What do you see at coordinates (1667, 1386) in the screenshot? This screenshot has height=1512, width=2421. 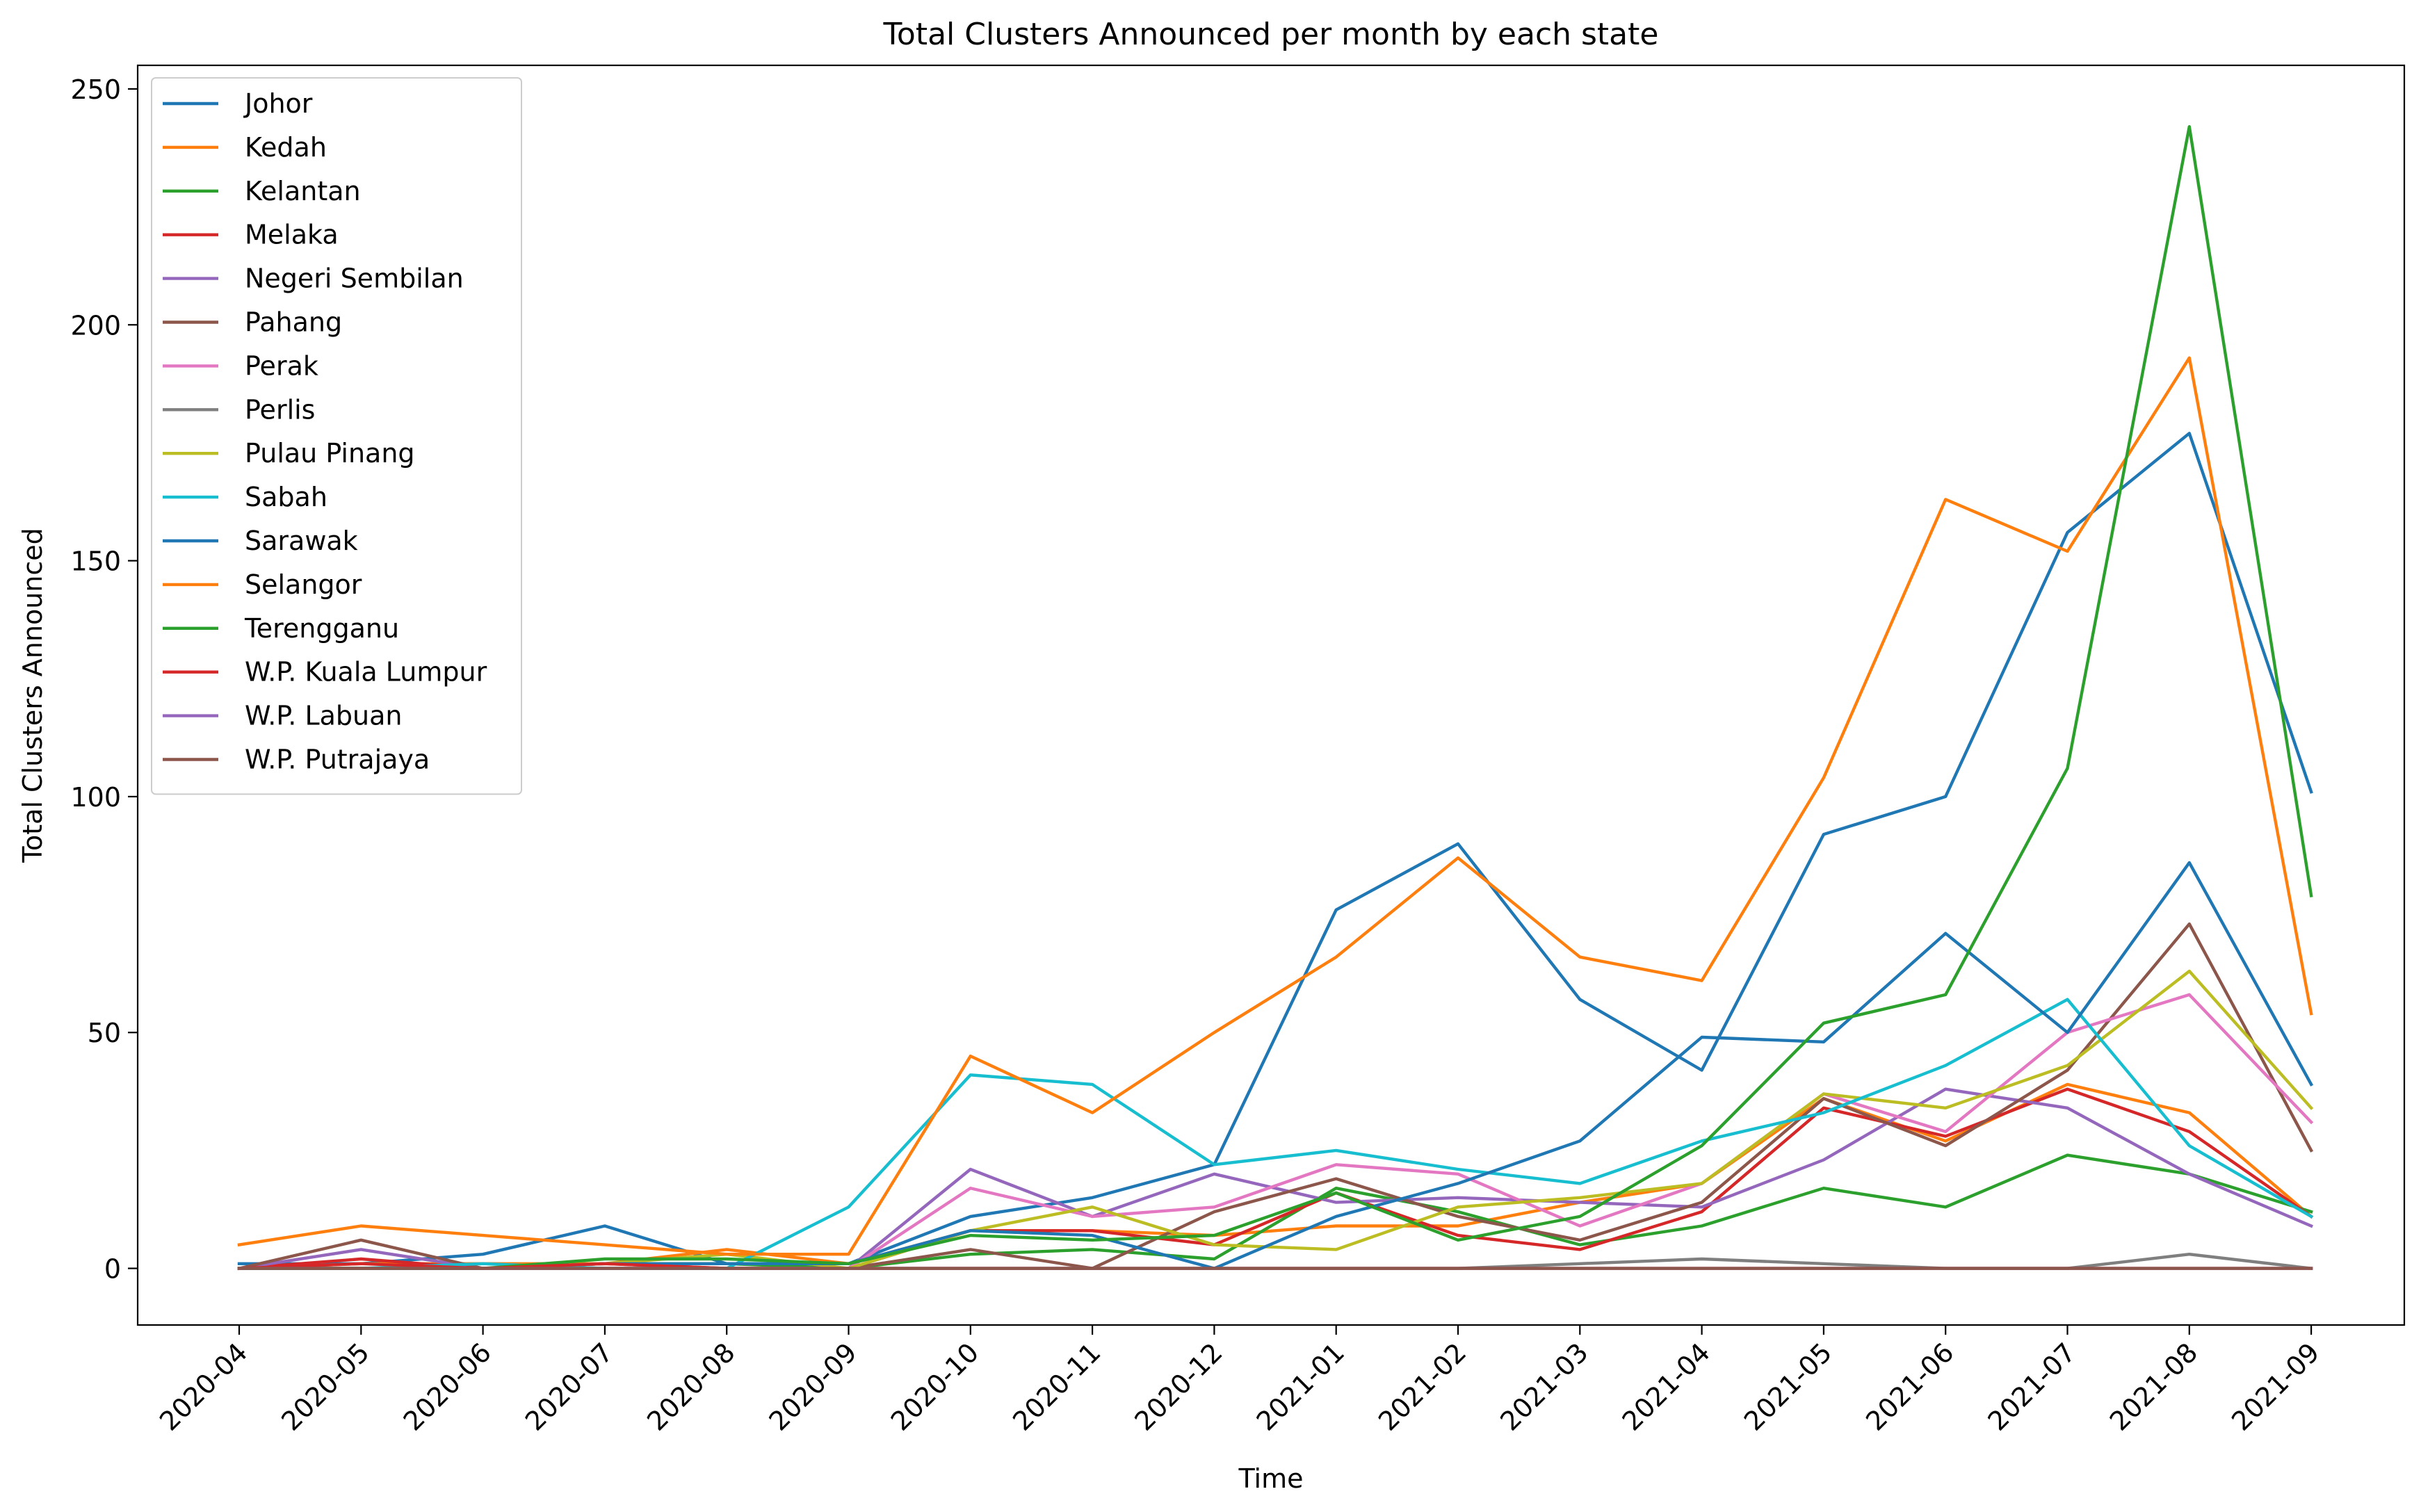 I see `x-tick-label: 2021-04` at bounding box center [1667, 1386].